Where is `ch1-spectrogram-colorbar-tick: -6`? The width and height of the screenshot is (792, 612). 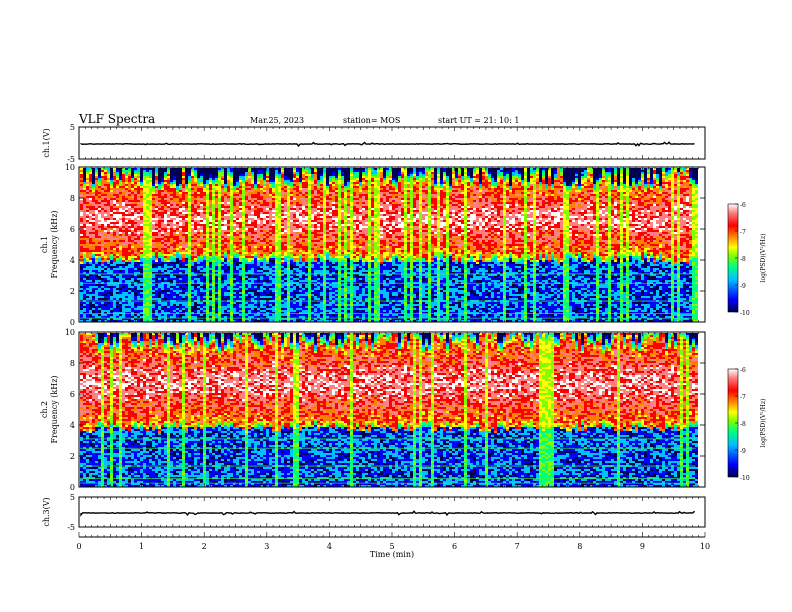
ch1-spectrogram-colorbar-tick: -6 is located at coordinates (743, 205).